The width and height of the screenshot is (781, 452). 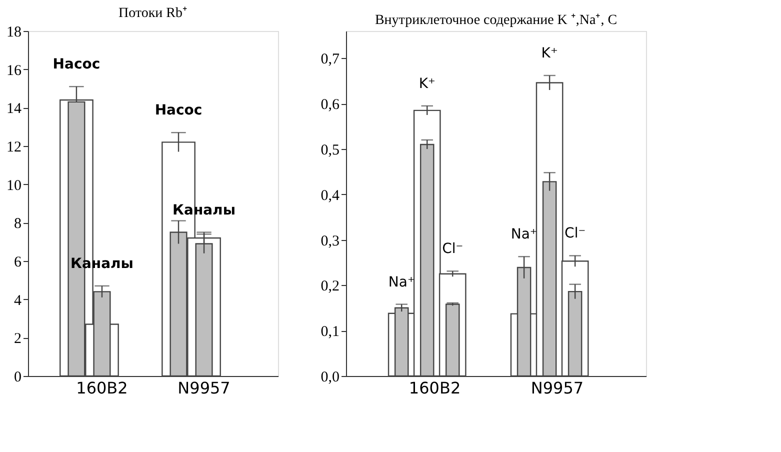 I want to click on y-tick-label: 0,7, so click(x=330, y=60).